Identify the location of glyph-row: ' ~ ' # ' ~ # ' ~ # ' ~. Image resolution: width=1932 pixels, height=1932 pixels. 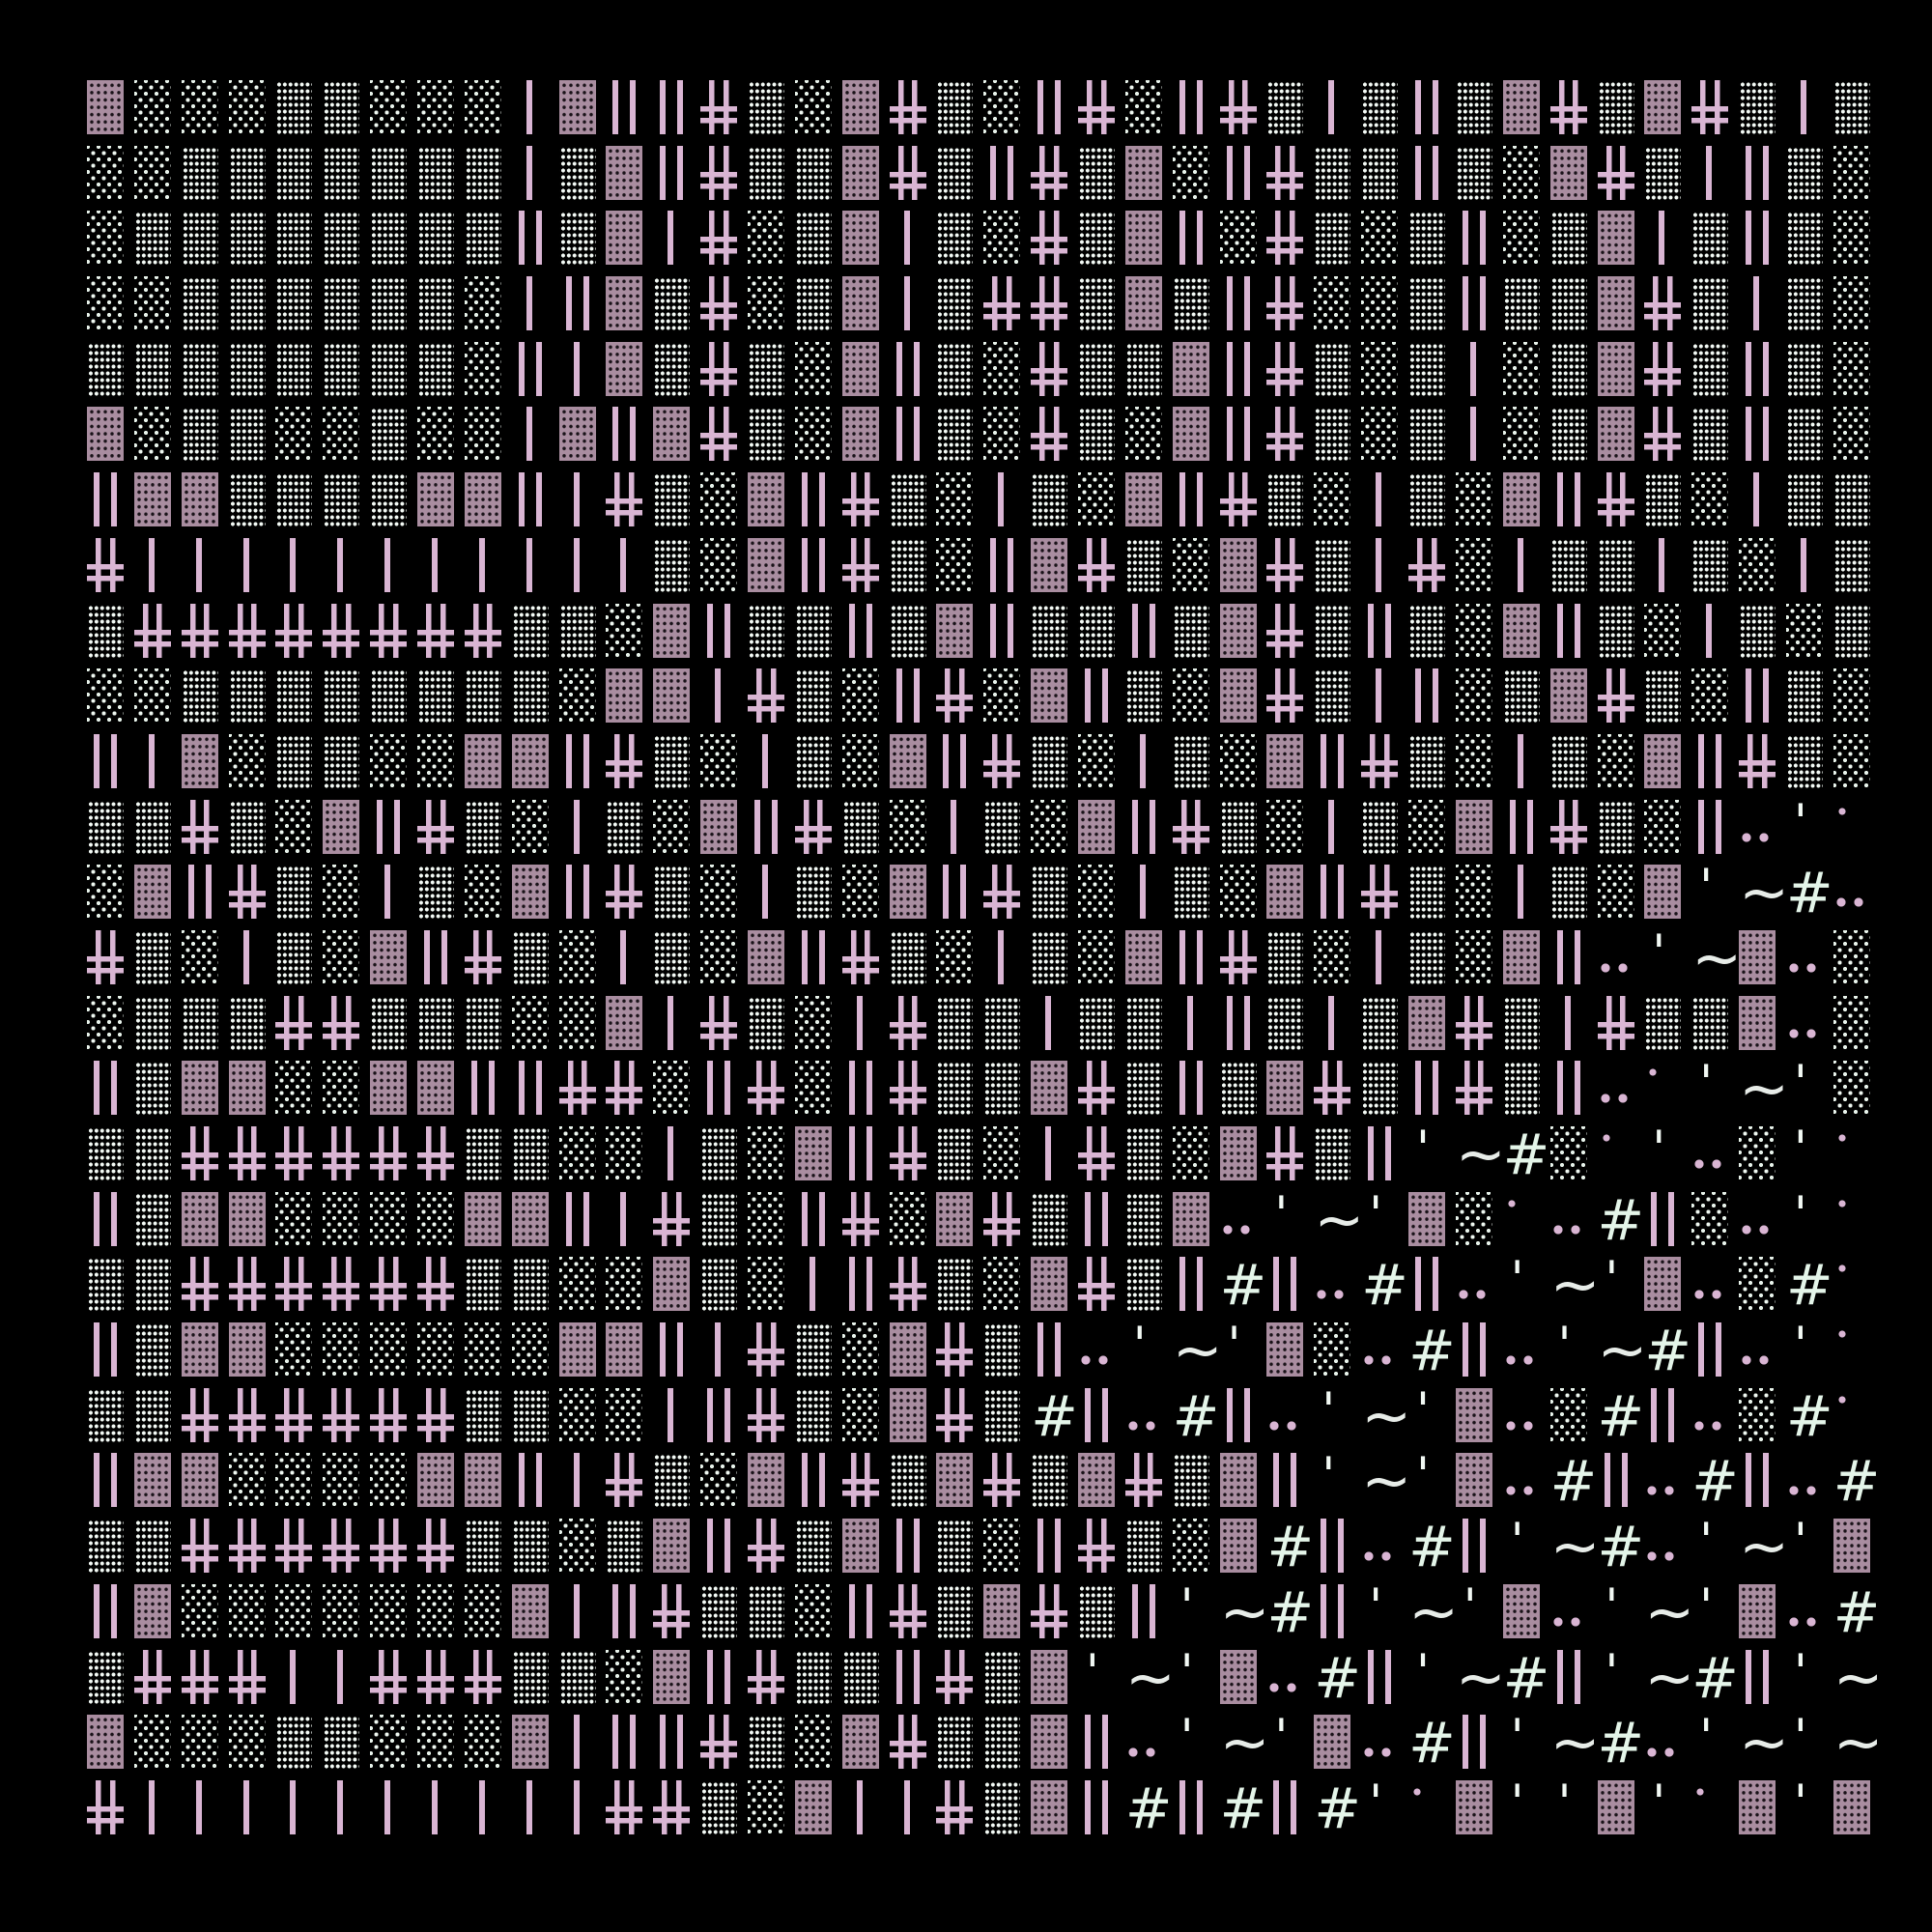
(979, 1678).